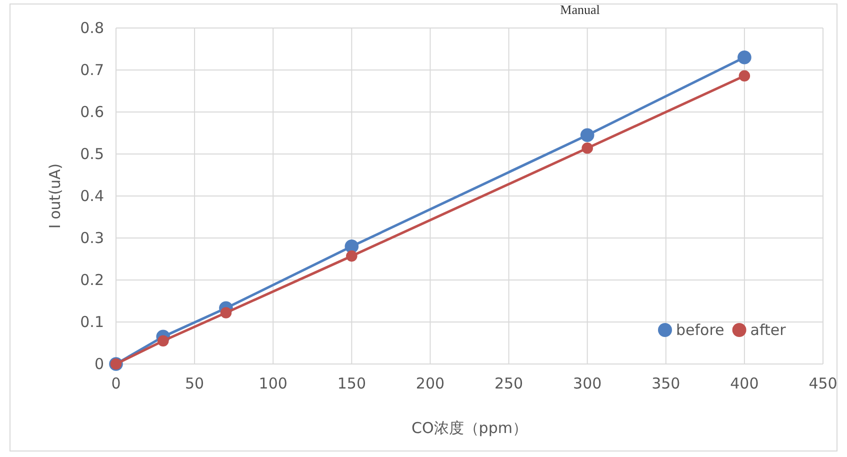 This screenshot has height=457, width=847. What do you see at coordinates (92, 195) in the screenshot?
I see `y-tick-label: 0.4` at bounding box center [92, 195].